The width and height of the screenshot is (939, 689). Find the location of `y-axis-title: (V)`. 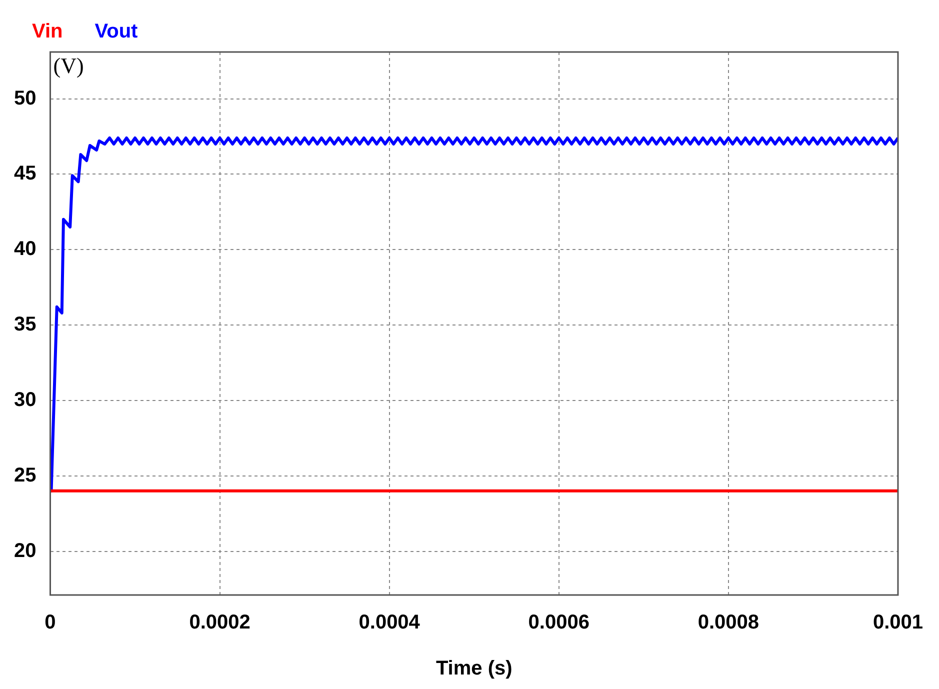

y-axis-title: (V) is located at coordinates (68, 65).